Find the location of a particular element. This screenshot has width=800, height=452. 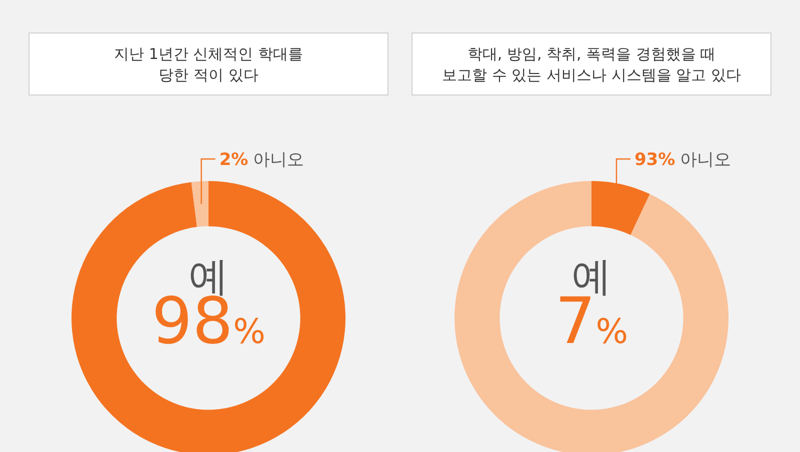

data-label: 93% is located at coordinates (655, 160).